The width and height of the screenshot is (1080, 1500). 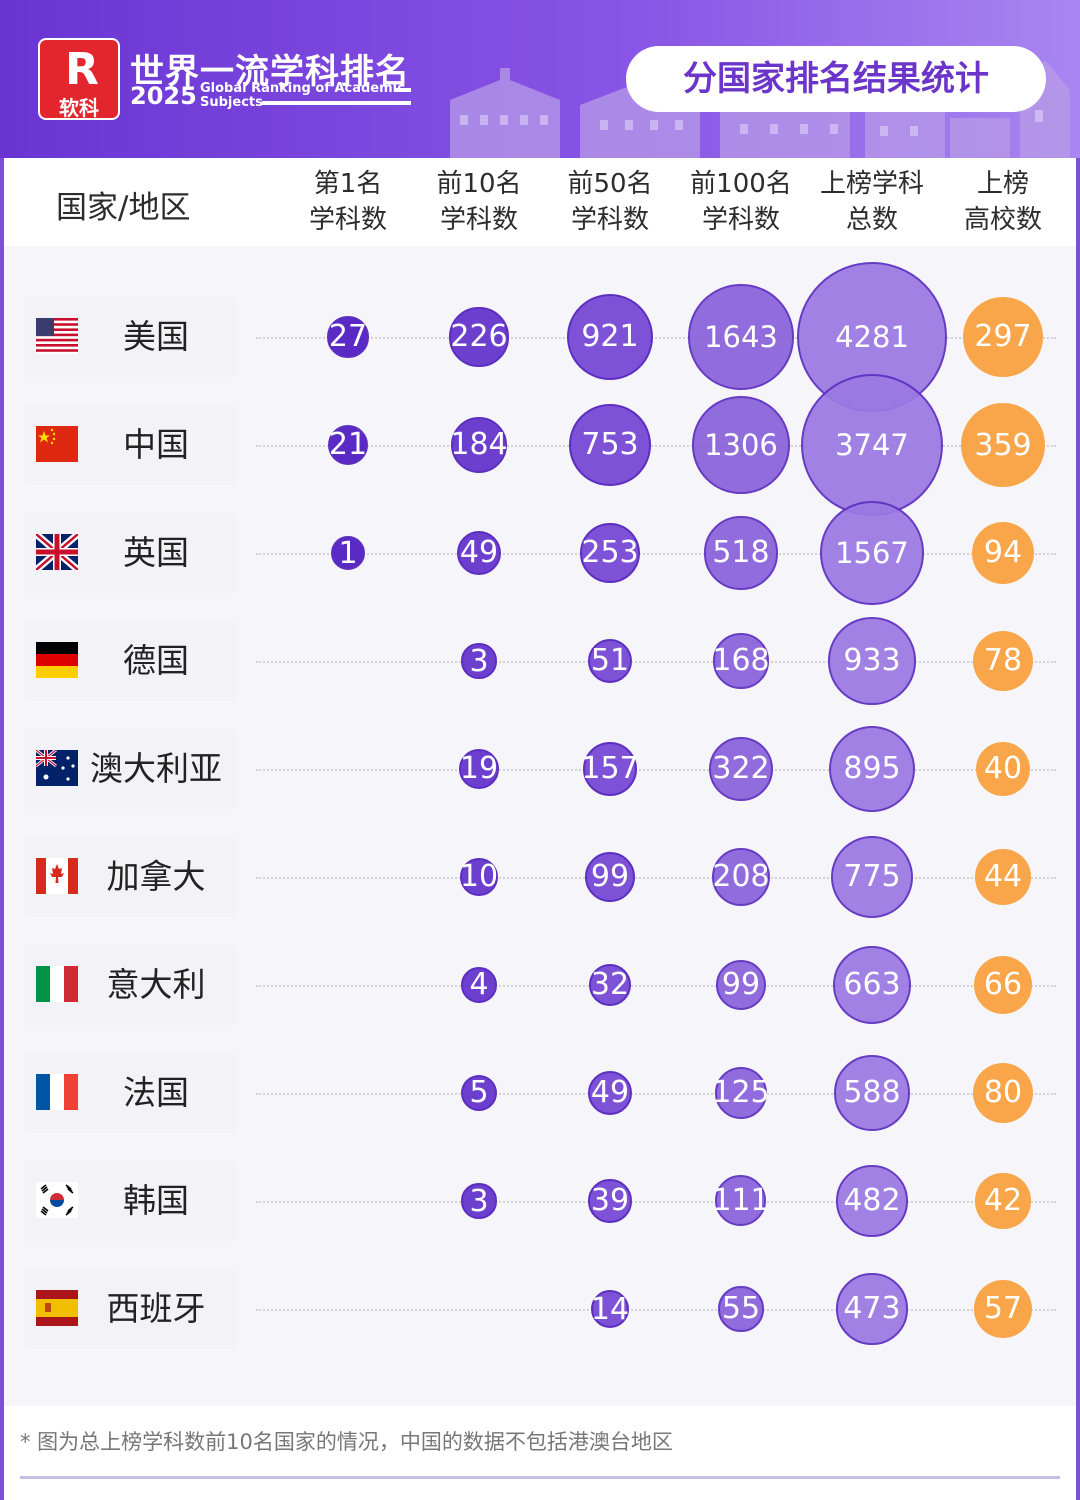 I want to click on bubble-top100: 99, so click(x=741, y=985).